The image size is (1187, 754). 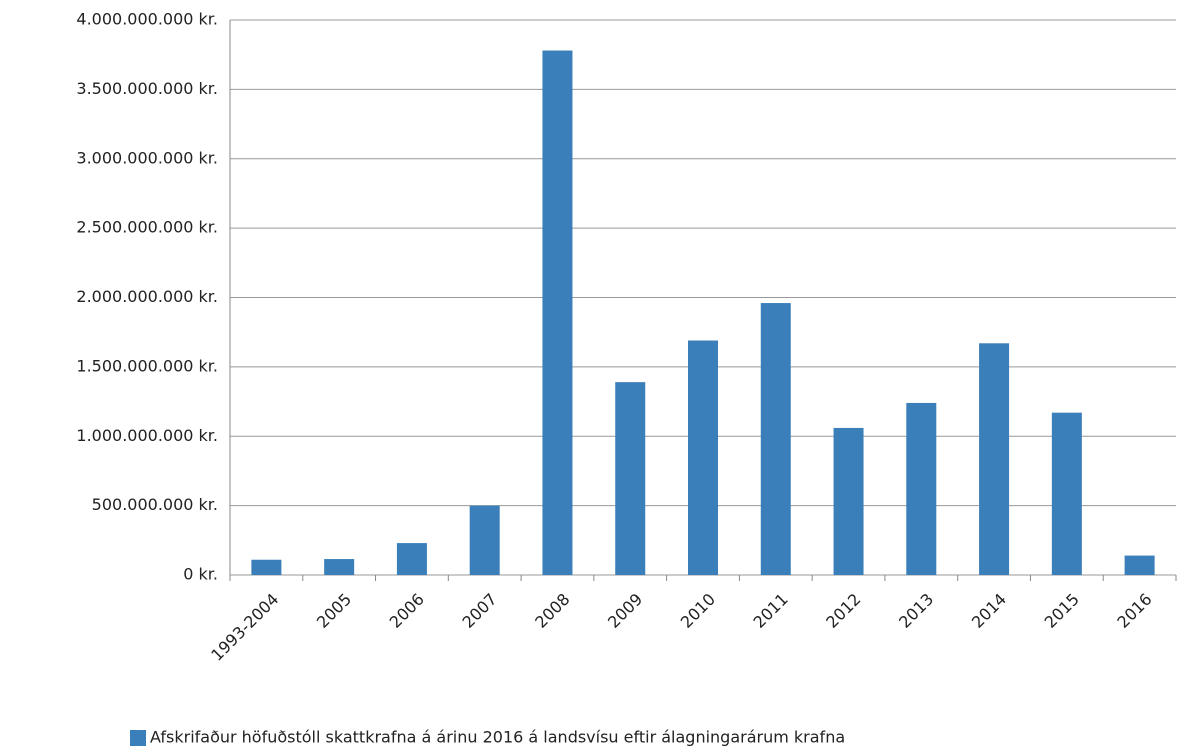 I want to click on x-tick-label: 2006, so click(x=407, y=611).